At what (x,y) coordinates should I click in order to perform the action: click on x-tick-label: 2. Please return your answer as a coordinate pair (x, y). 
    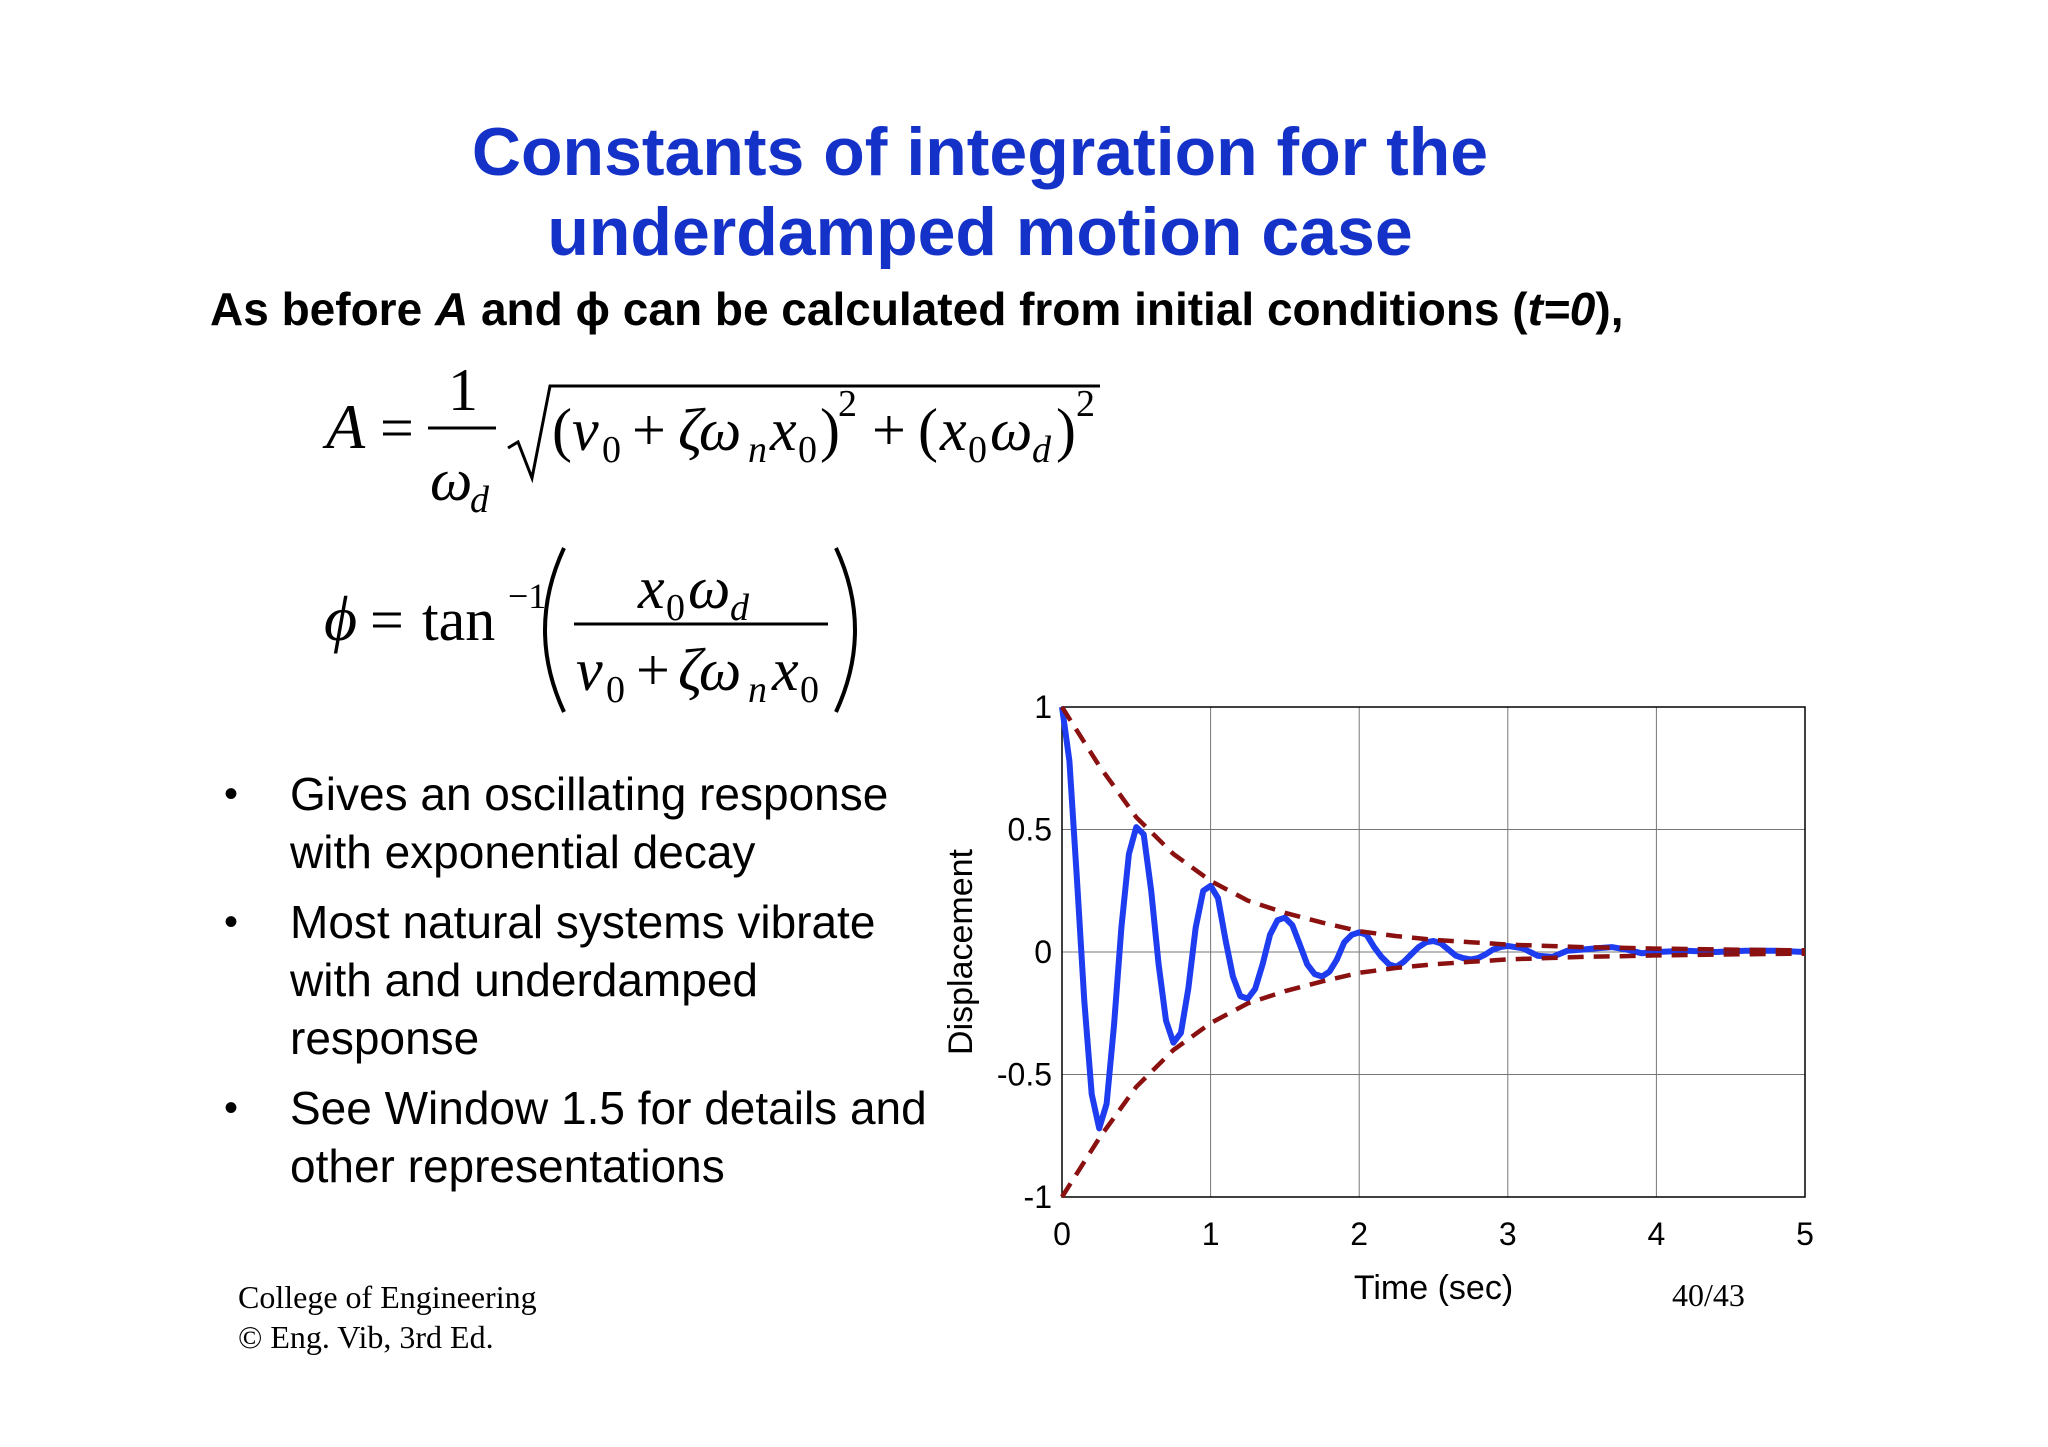
    Looking at the image, I should click on (1359, 1234).